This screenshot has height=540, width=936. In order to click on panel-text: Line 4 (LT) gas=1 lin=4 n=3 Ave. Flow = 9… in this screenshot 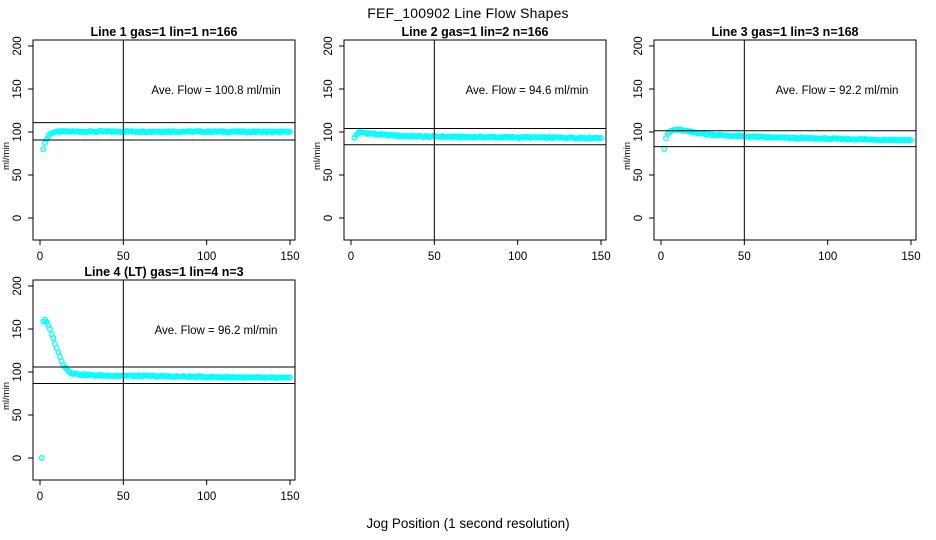, I will do `click(150, 384)`.